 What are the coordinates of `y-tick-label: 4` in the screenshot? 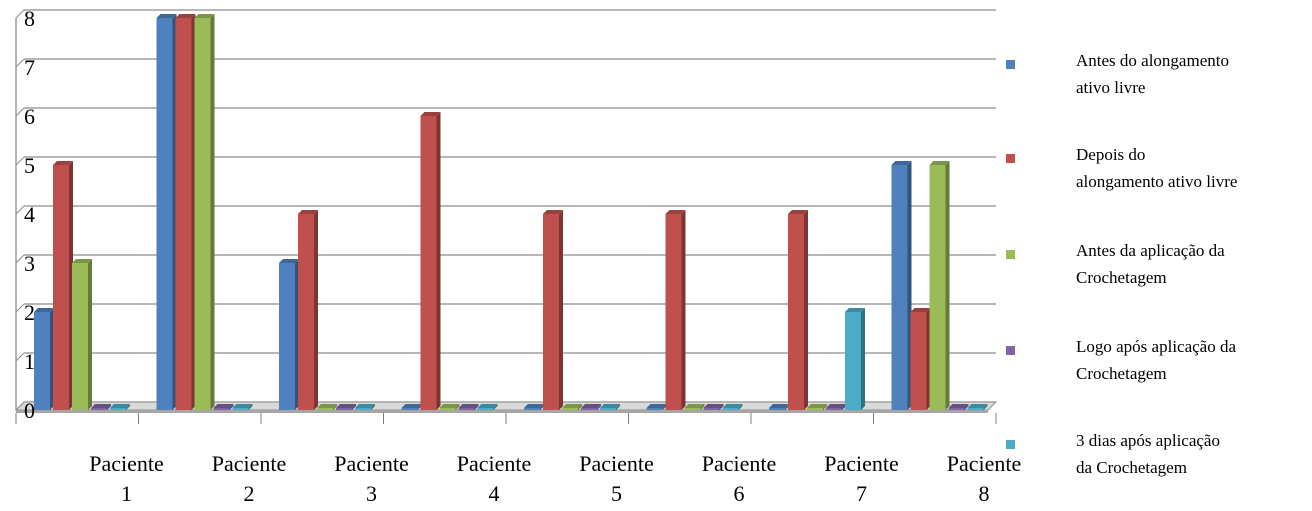 It's located at (29, 214).